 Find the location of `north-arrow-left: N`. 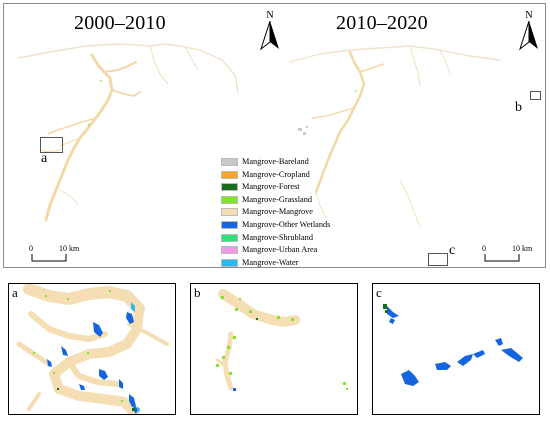

north-arrow-left: N is located at coordinates (270, 30).